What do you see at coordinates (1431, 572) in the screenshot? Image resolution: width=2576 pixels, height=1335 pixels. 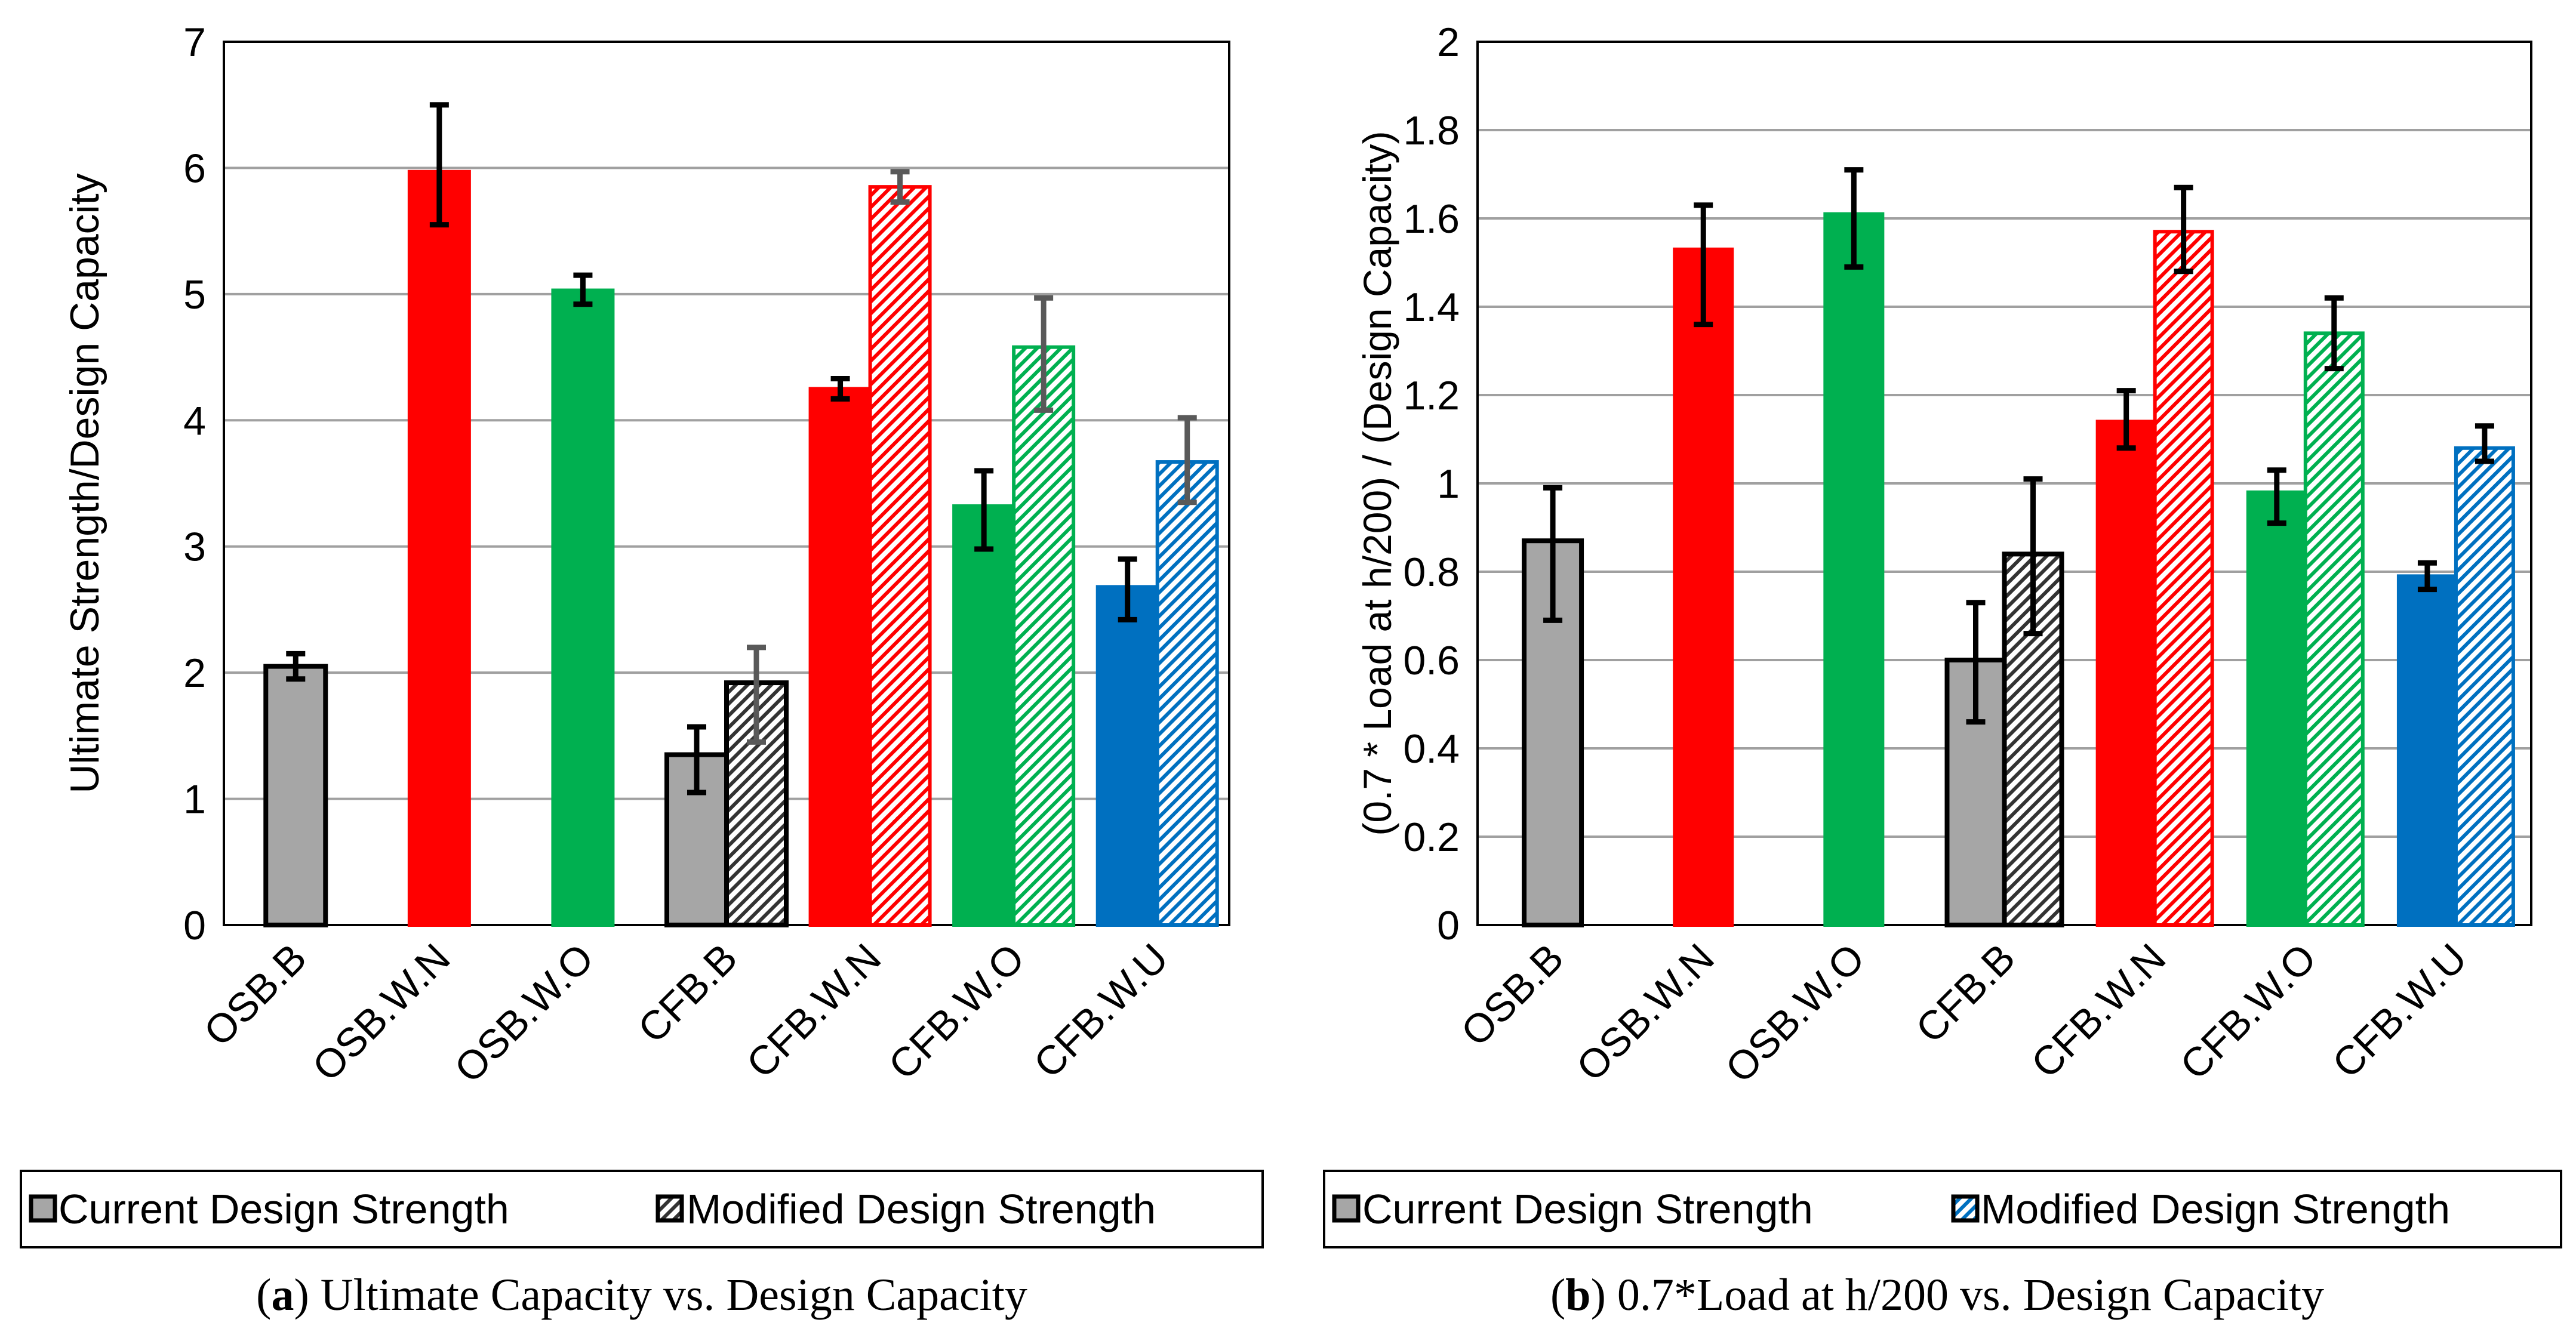 I see `y-tick-label: 0.8` at bounding box center [1431, 572].